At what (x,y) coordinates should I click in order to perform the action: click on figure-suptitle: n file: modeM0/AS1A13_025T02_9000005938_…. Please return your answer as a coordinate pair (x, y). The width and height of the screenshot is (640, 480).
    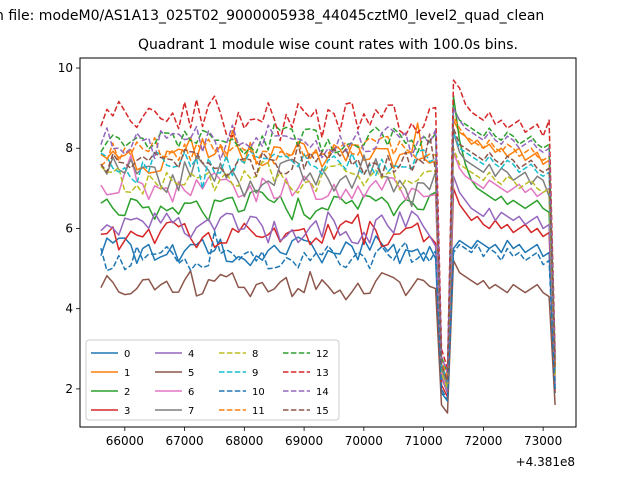
    Looking at the image, I should click on (272, 16).